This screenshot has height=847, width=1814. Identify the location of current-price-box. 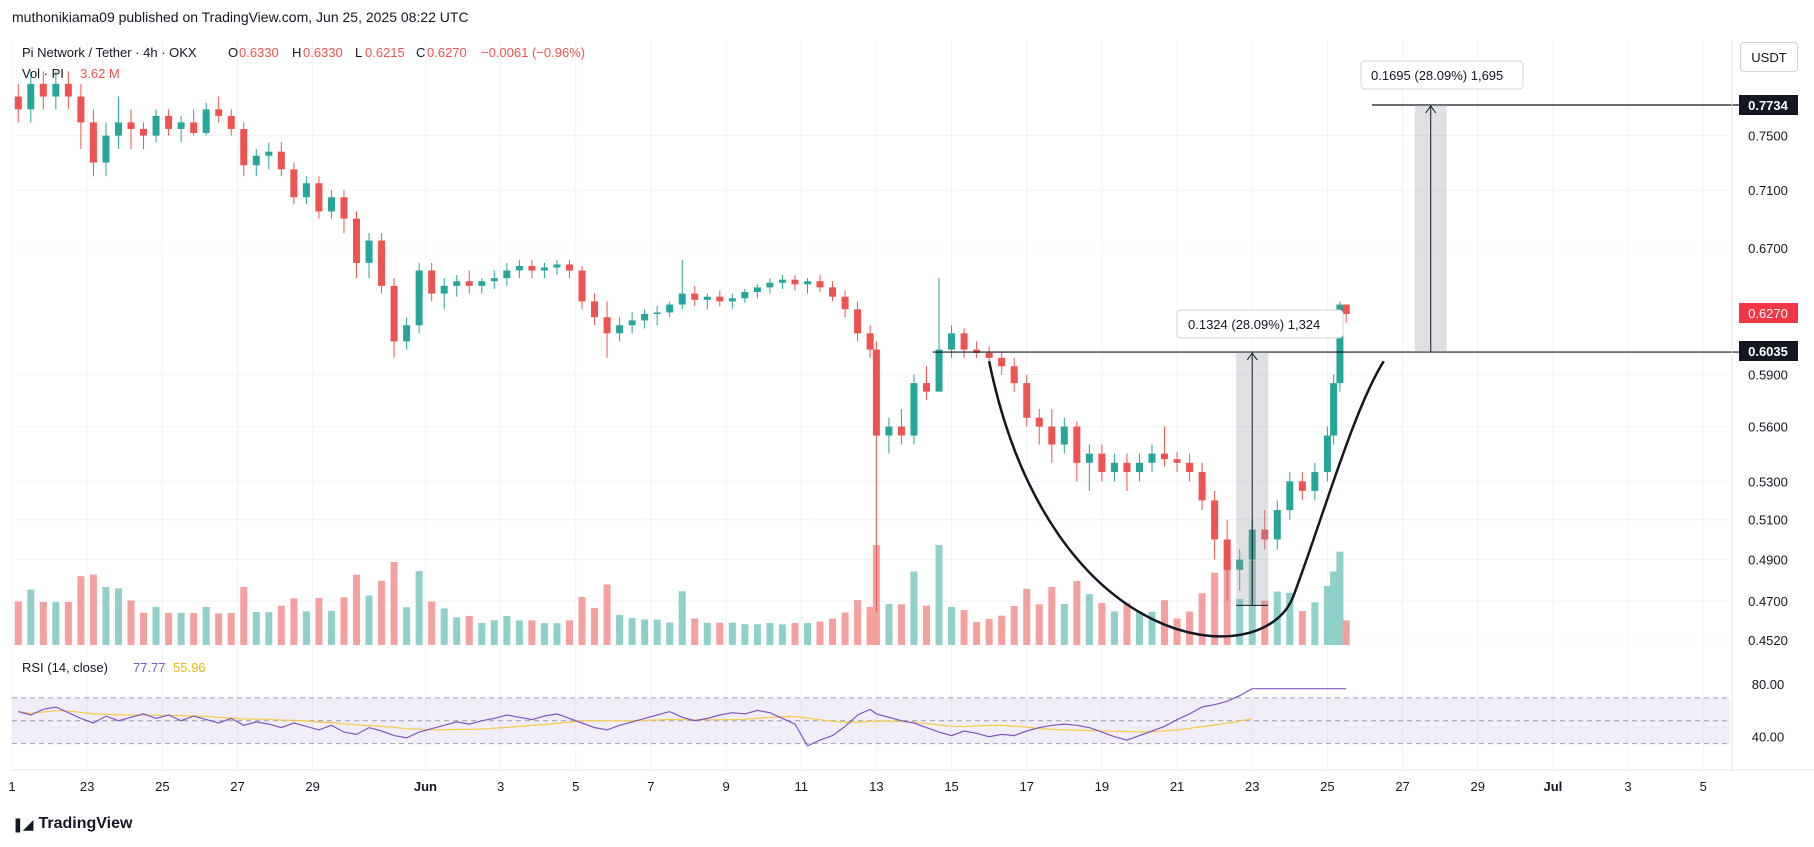
(1768, 313).